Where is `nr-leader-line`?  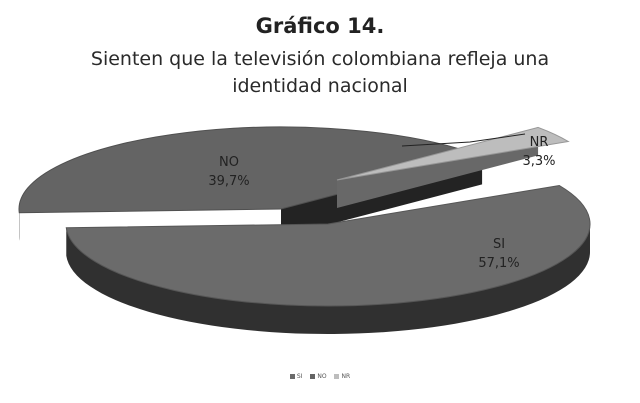 nr-leader-line is located at coordinates (463, 140).